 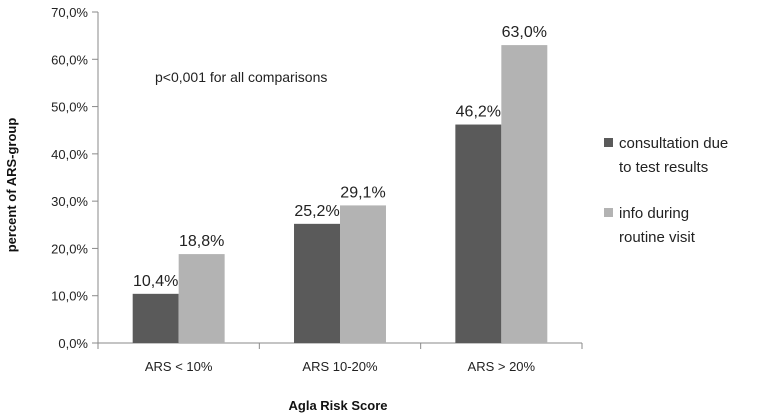 What do you see at coordinates (362, 192) in the screenshot?
I see `data-label: 29,1%` at bounding box center [362, 192].